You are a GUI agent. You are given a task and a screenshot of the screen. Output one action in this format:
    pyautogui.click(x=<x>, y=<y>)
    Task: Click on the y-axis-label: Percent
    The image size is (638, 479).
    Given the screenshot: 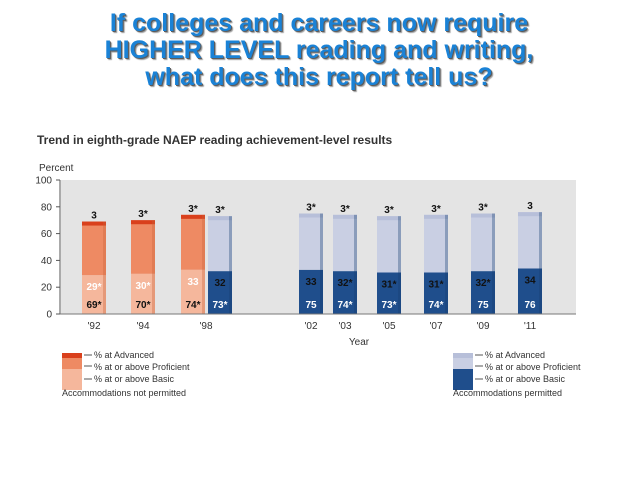 What is the action you would take?
    pyautogui.click(x=56, y=168)
    